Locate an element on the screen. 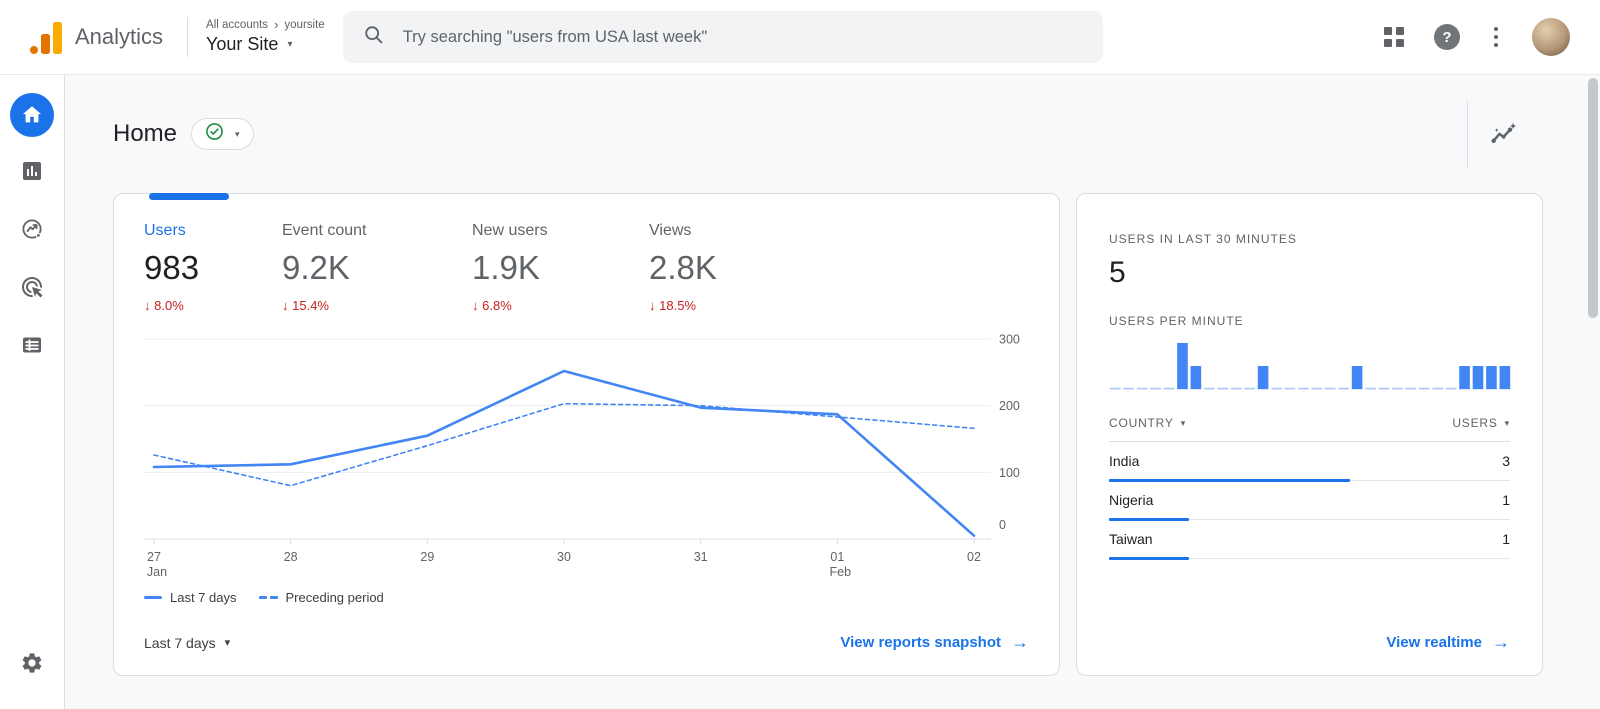 The height and width of the screenshot is (709, 1600). legend-label: Last 7 days is located at coordinates (203, 597).